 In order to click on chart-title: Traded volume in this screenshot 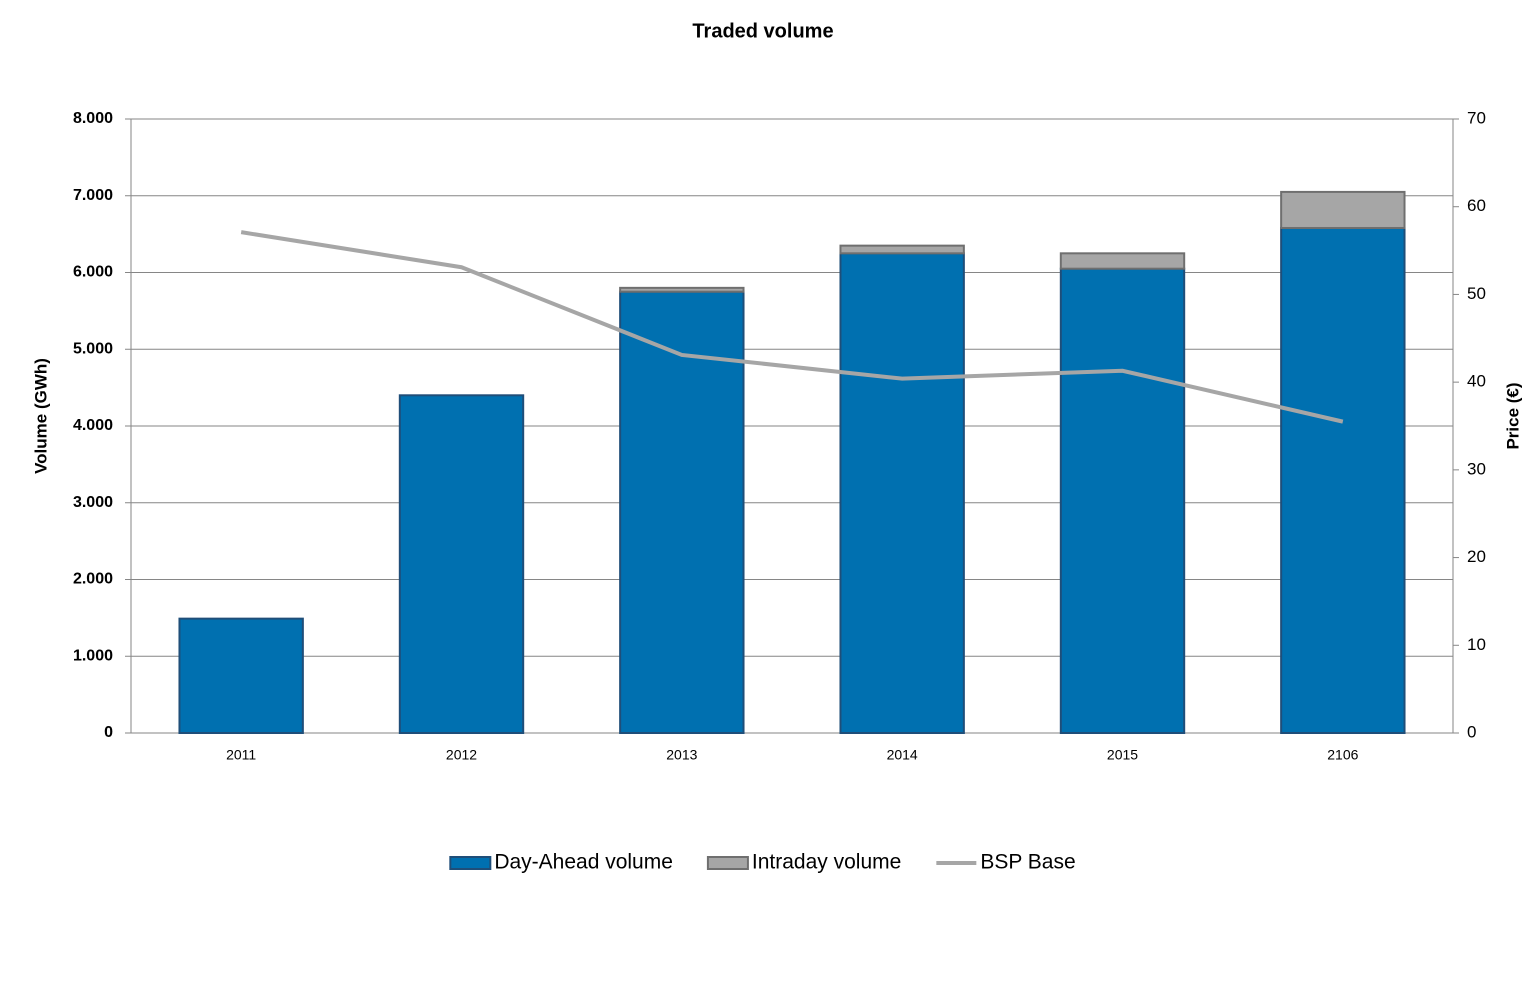, I will do `click(762, 31)`.